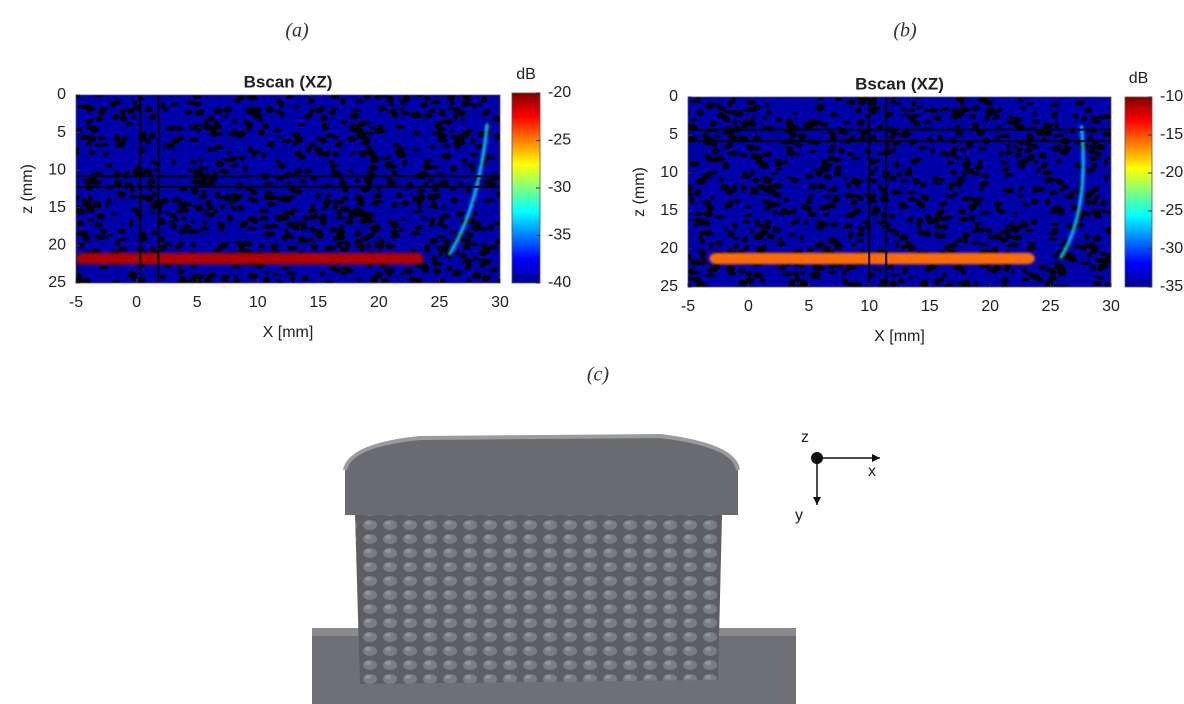  I want to click on y-tick-label: 5, so click(673, 134).